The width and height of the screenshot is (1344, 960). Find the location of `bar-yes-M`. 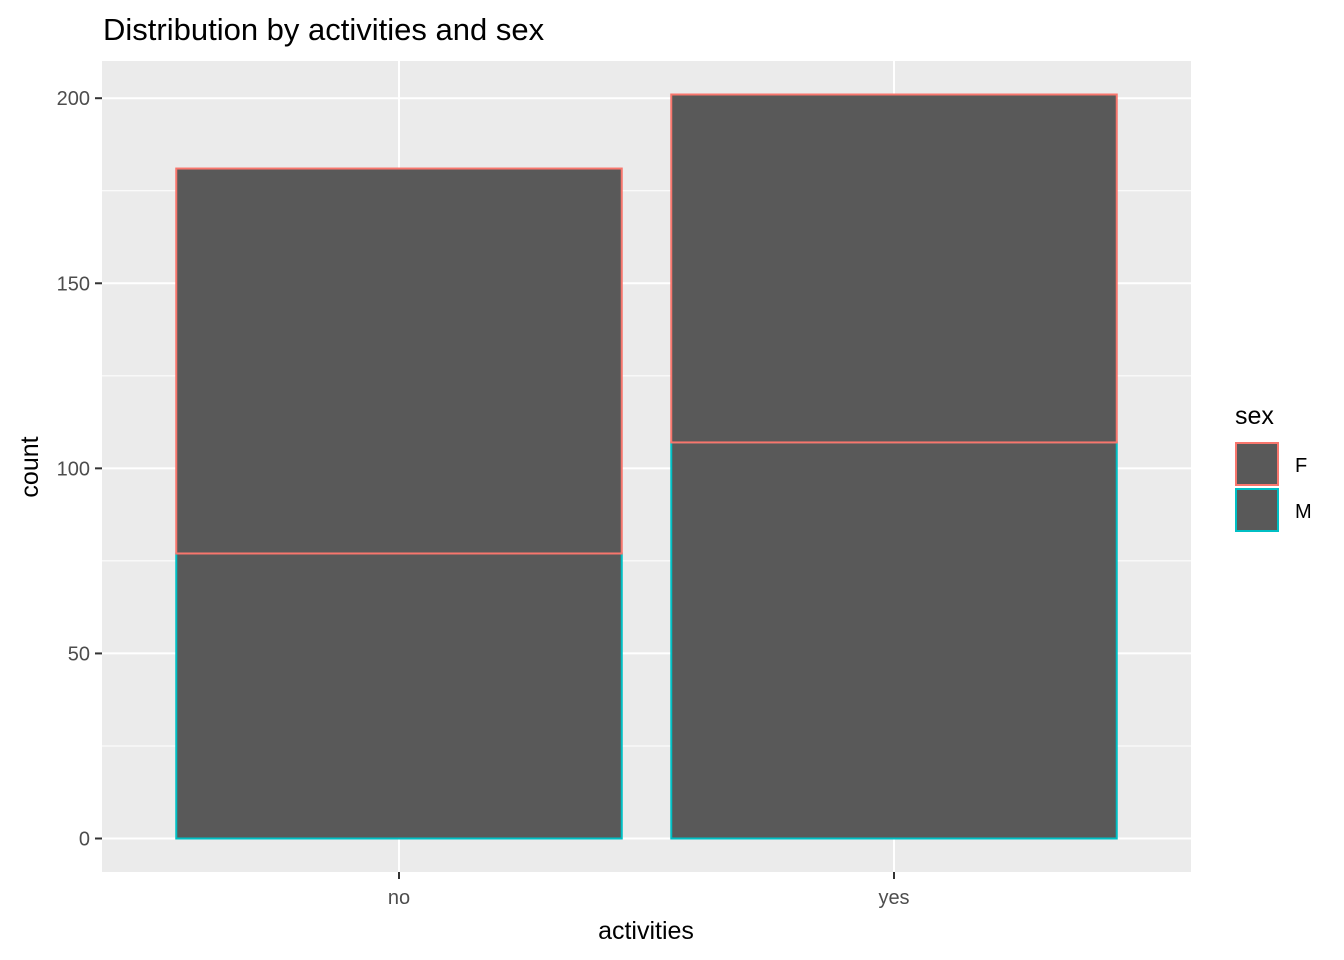

bar-yes-M is located at coordinates (894, 640).